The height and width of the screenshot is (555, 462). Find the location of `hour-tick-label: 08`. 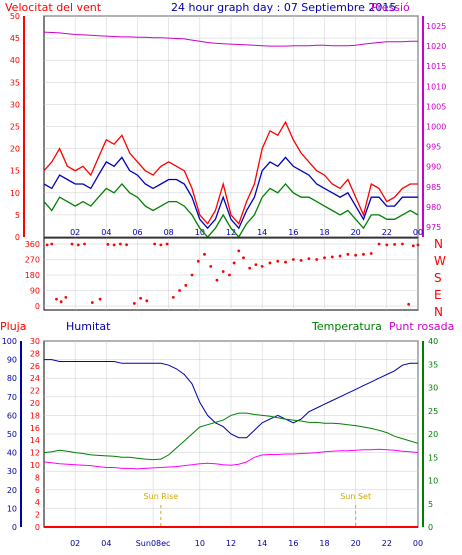

hour-tick-label: 08 is located at coordinates (169, 232).